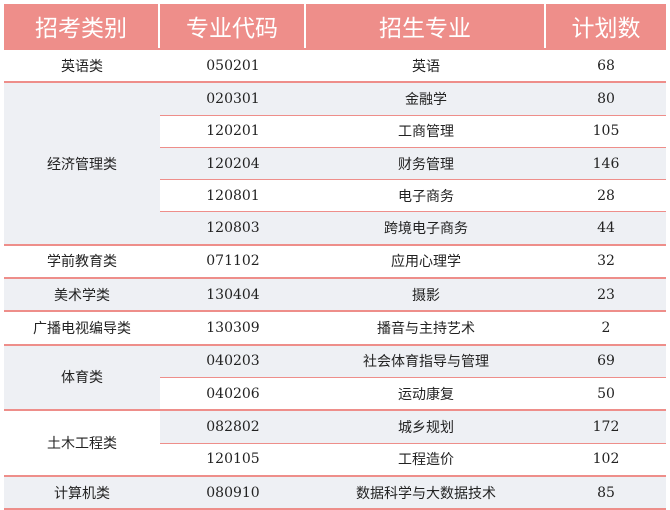 The width and height of the screenshot is (670, 510). I want to click on code-cell: 120201, so click(233, 131).